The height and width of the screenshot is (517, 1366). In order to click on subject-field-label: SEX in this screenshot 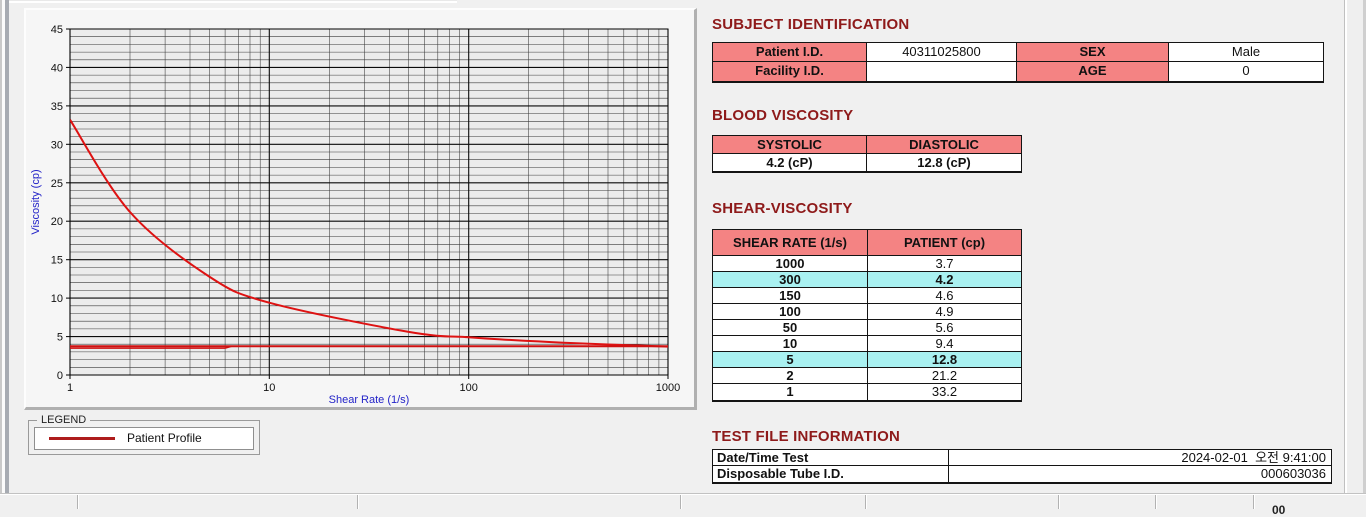, I will do `click(1093, 52)`.